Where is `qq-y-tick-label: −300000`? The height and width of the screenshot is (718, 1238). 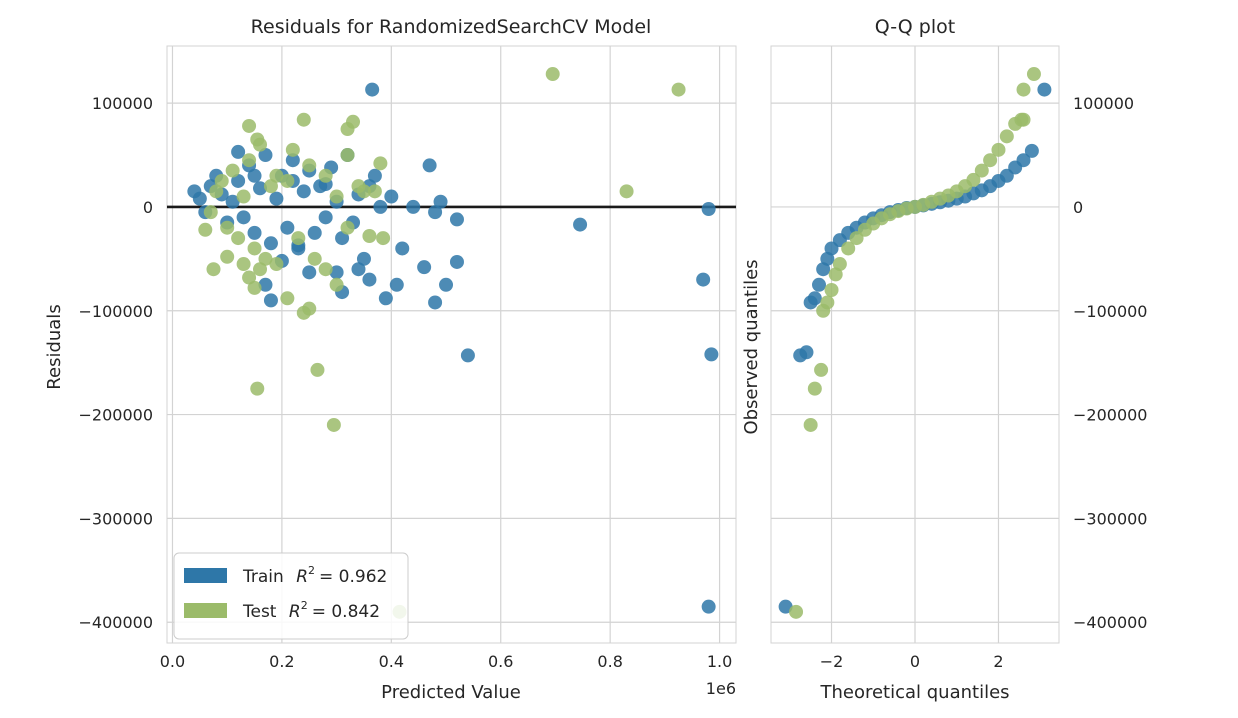
qq-y-tick-label: −300000 is located at coordinates (1110, 518).